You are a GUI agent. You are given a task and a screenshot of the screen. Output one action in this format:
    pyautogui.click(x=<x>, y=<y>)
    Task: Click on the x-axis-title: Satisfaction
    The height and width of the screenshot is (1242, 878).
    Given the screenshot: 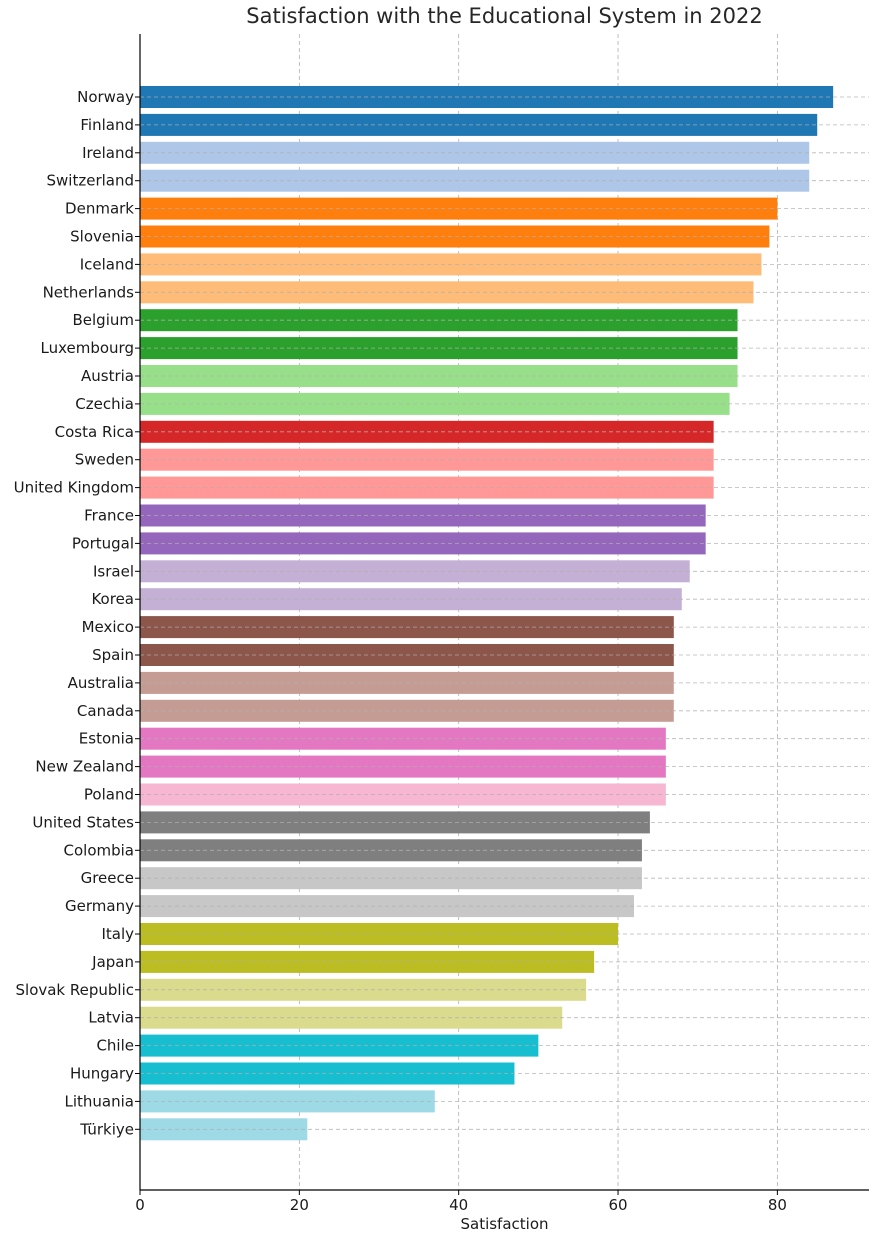 What is the action you would take?
    pyautogui.click(x=504, y=1224)
    